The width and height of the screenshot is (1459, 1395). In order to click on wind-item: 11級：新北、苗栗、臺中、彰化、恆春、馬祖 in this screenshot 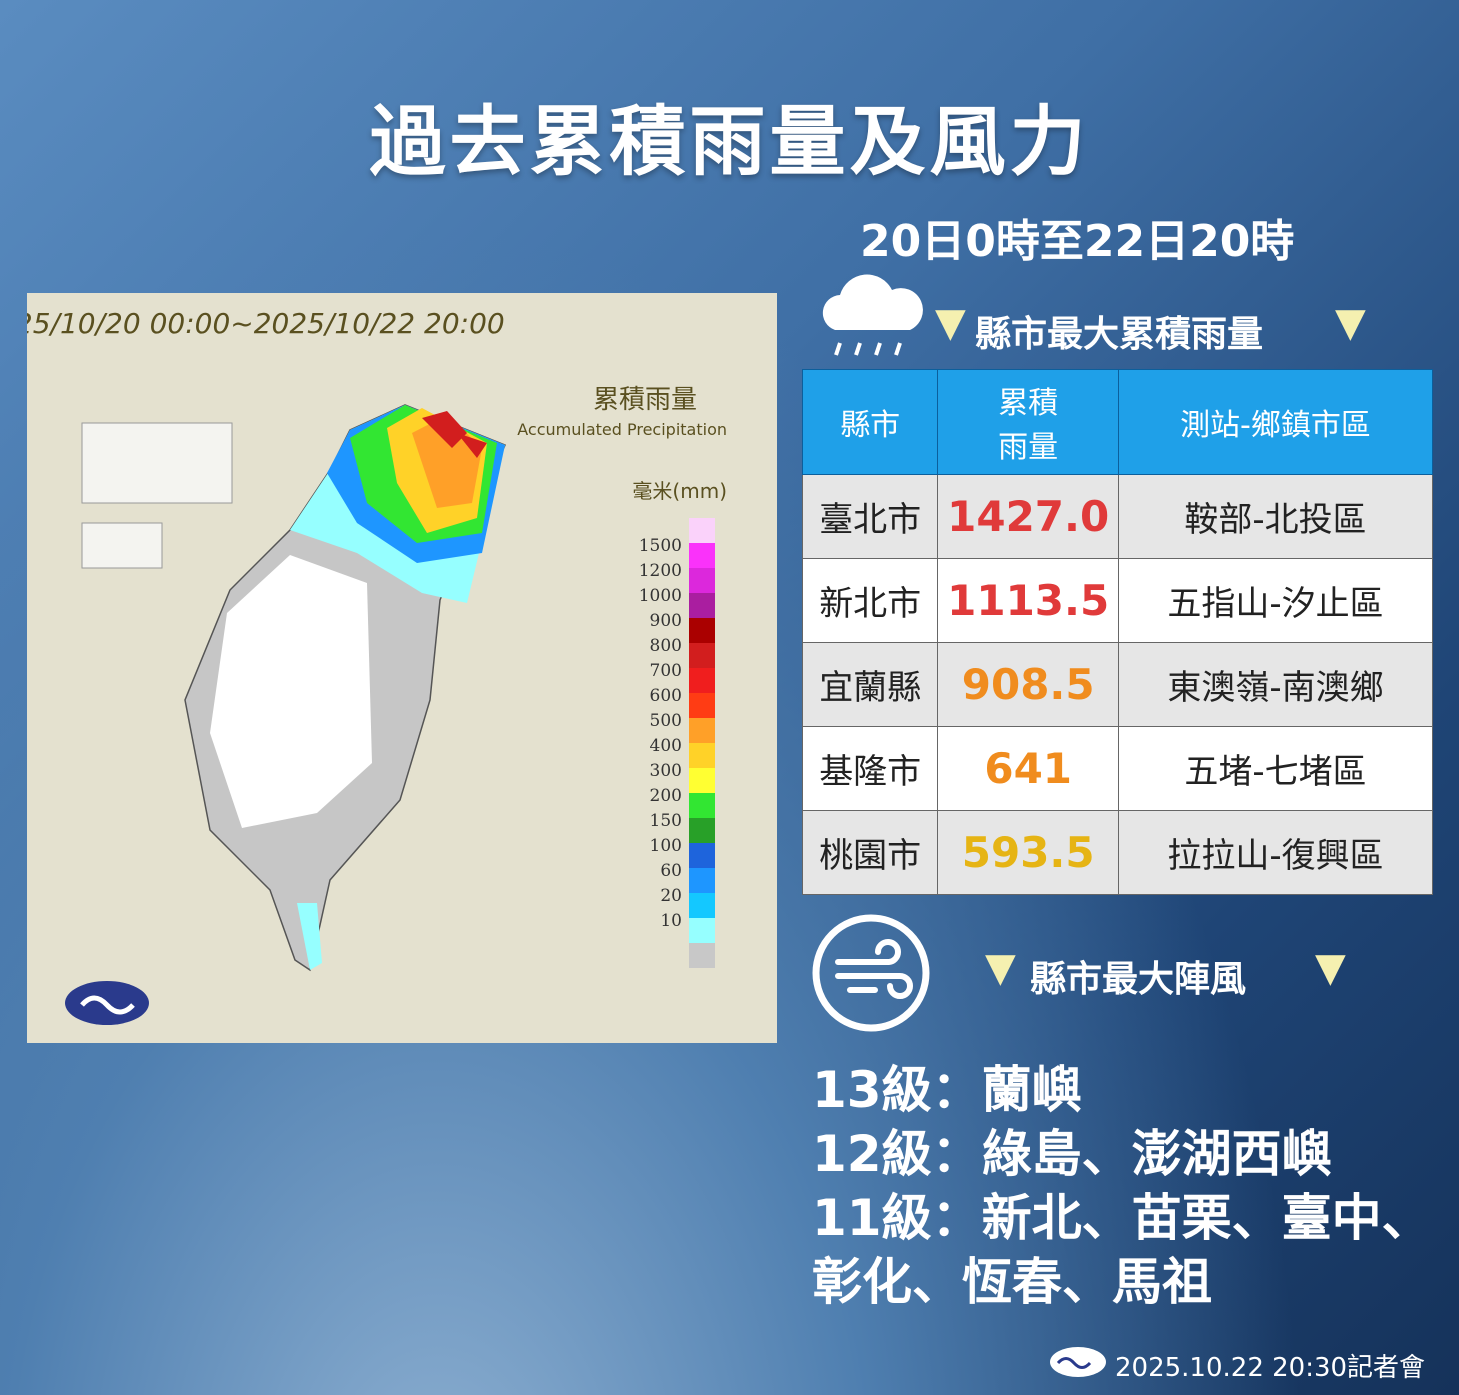, I will do `click(1122, 1250)`.